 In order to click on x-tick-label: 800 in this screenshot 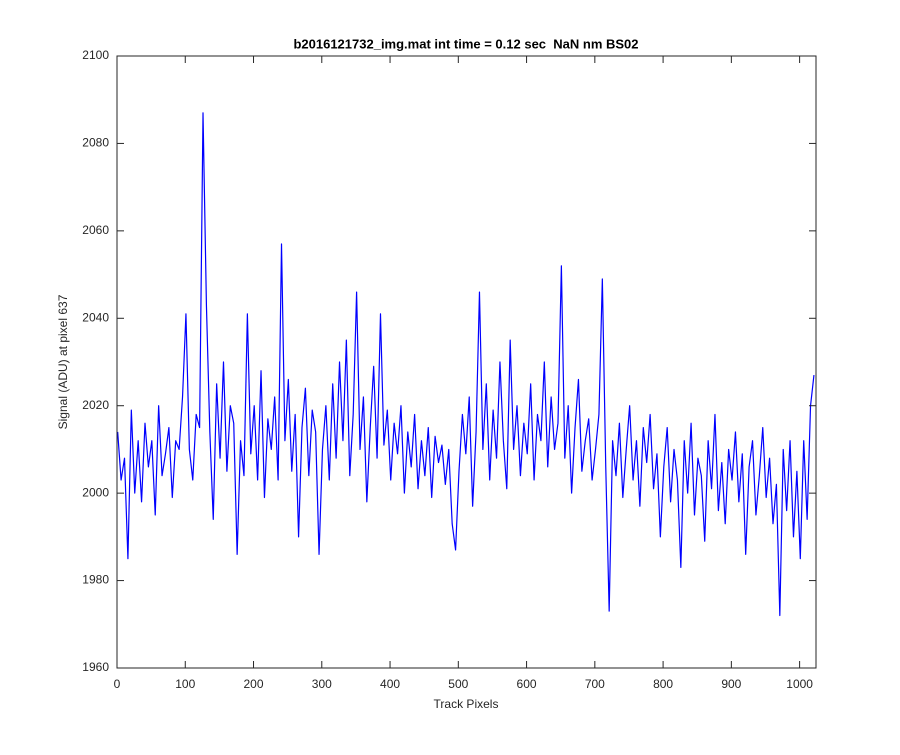, I will do `click(663, 684)`.